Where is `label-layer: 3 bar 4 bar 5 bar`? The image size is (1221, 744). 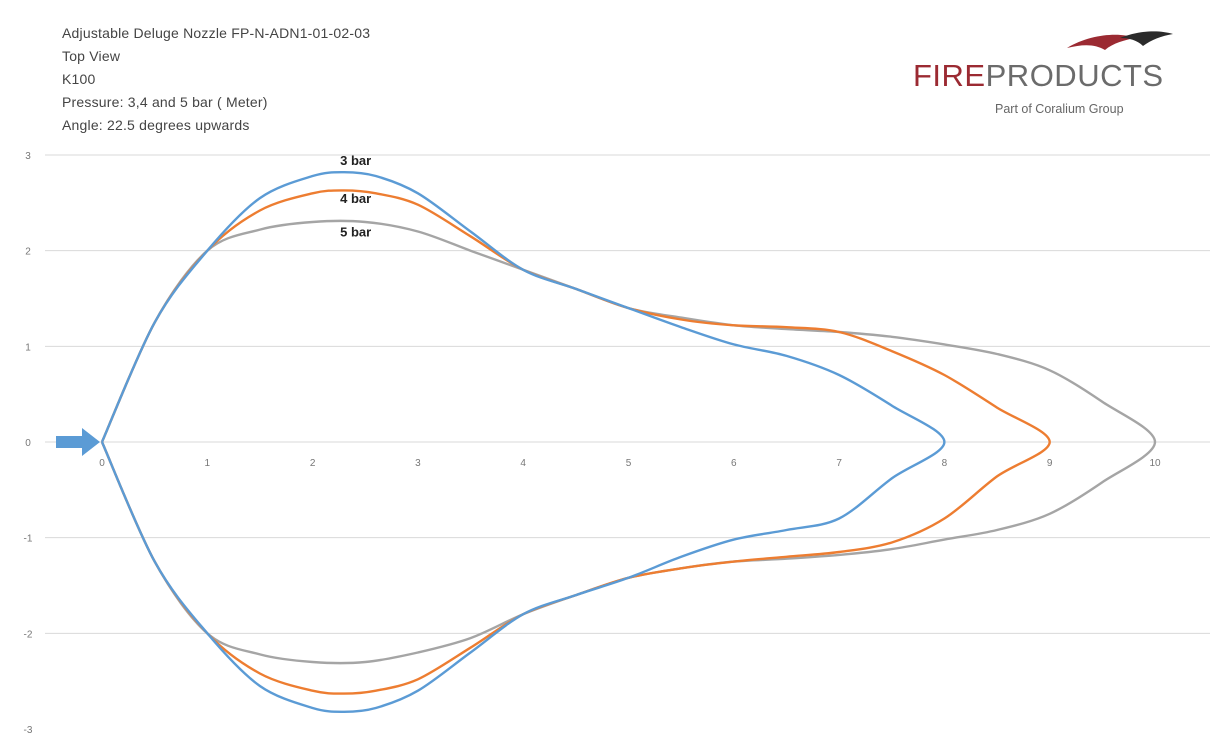 label-layer: 3 bar 4 bar 5 bar is located at coordinates (355, 196).